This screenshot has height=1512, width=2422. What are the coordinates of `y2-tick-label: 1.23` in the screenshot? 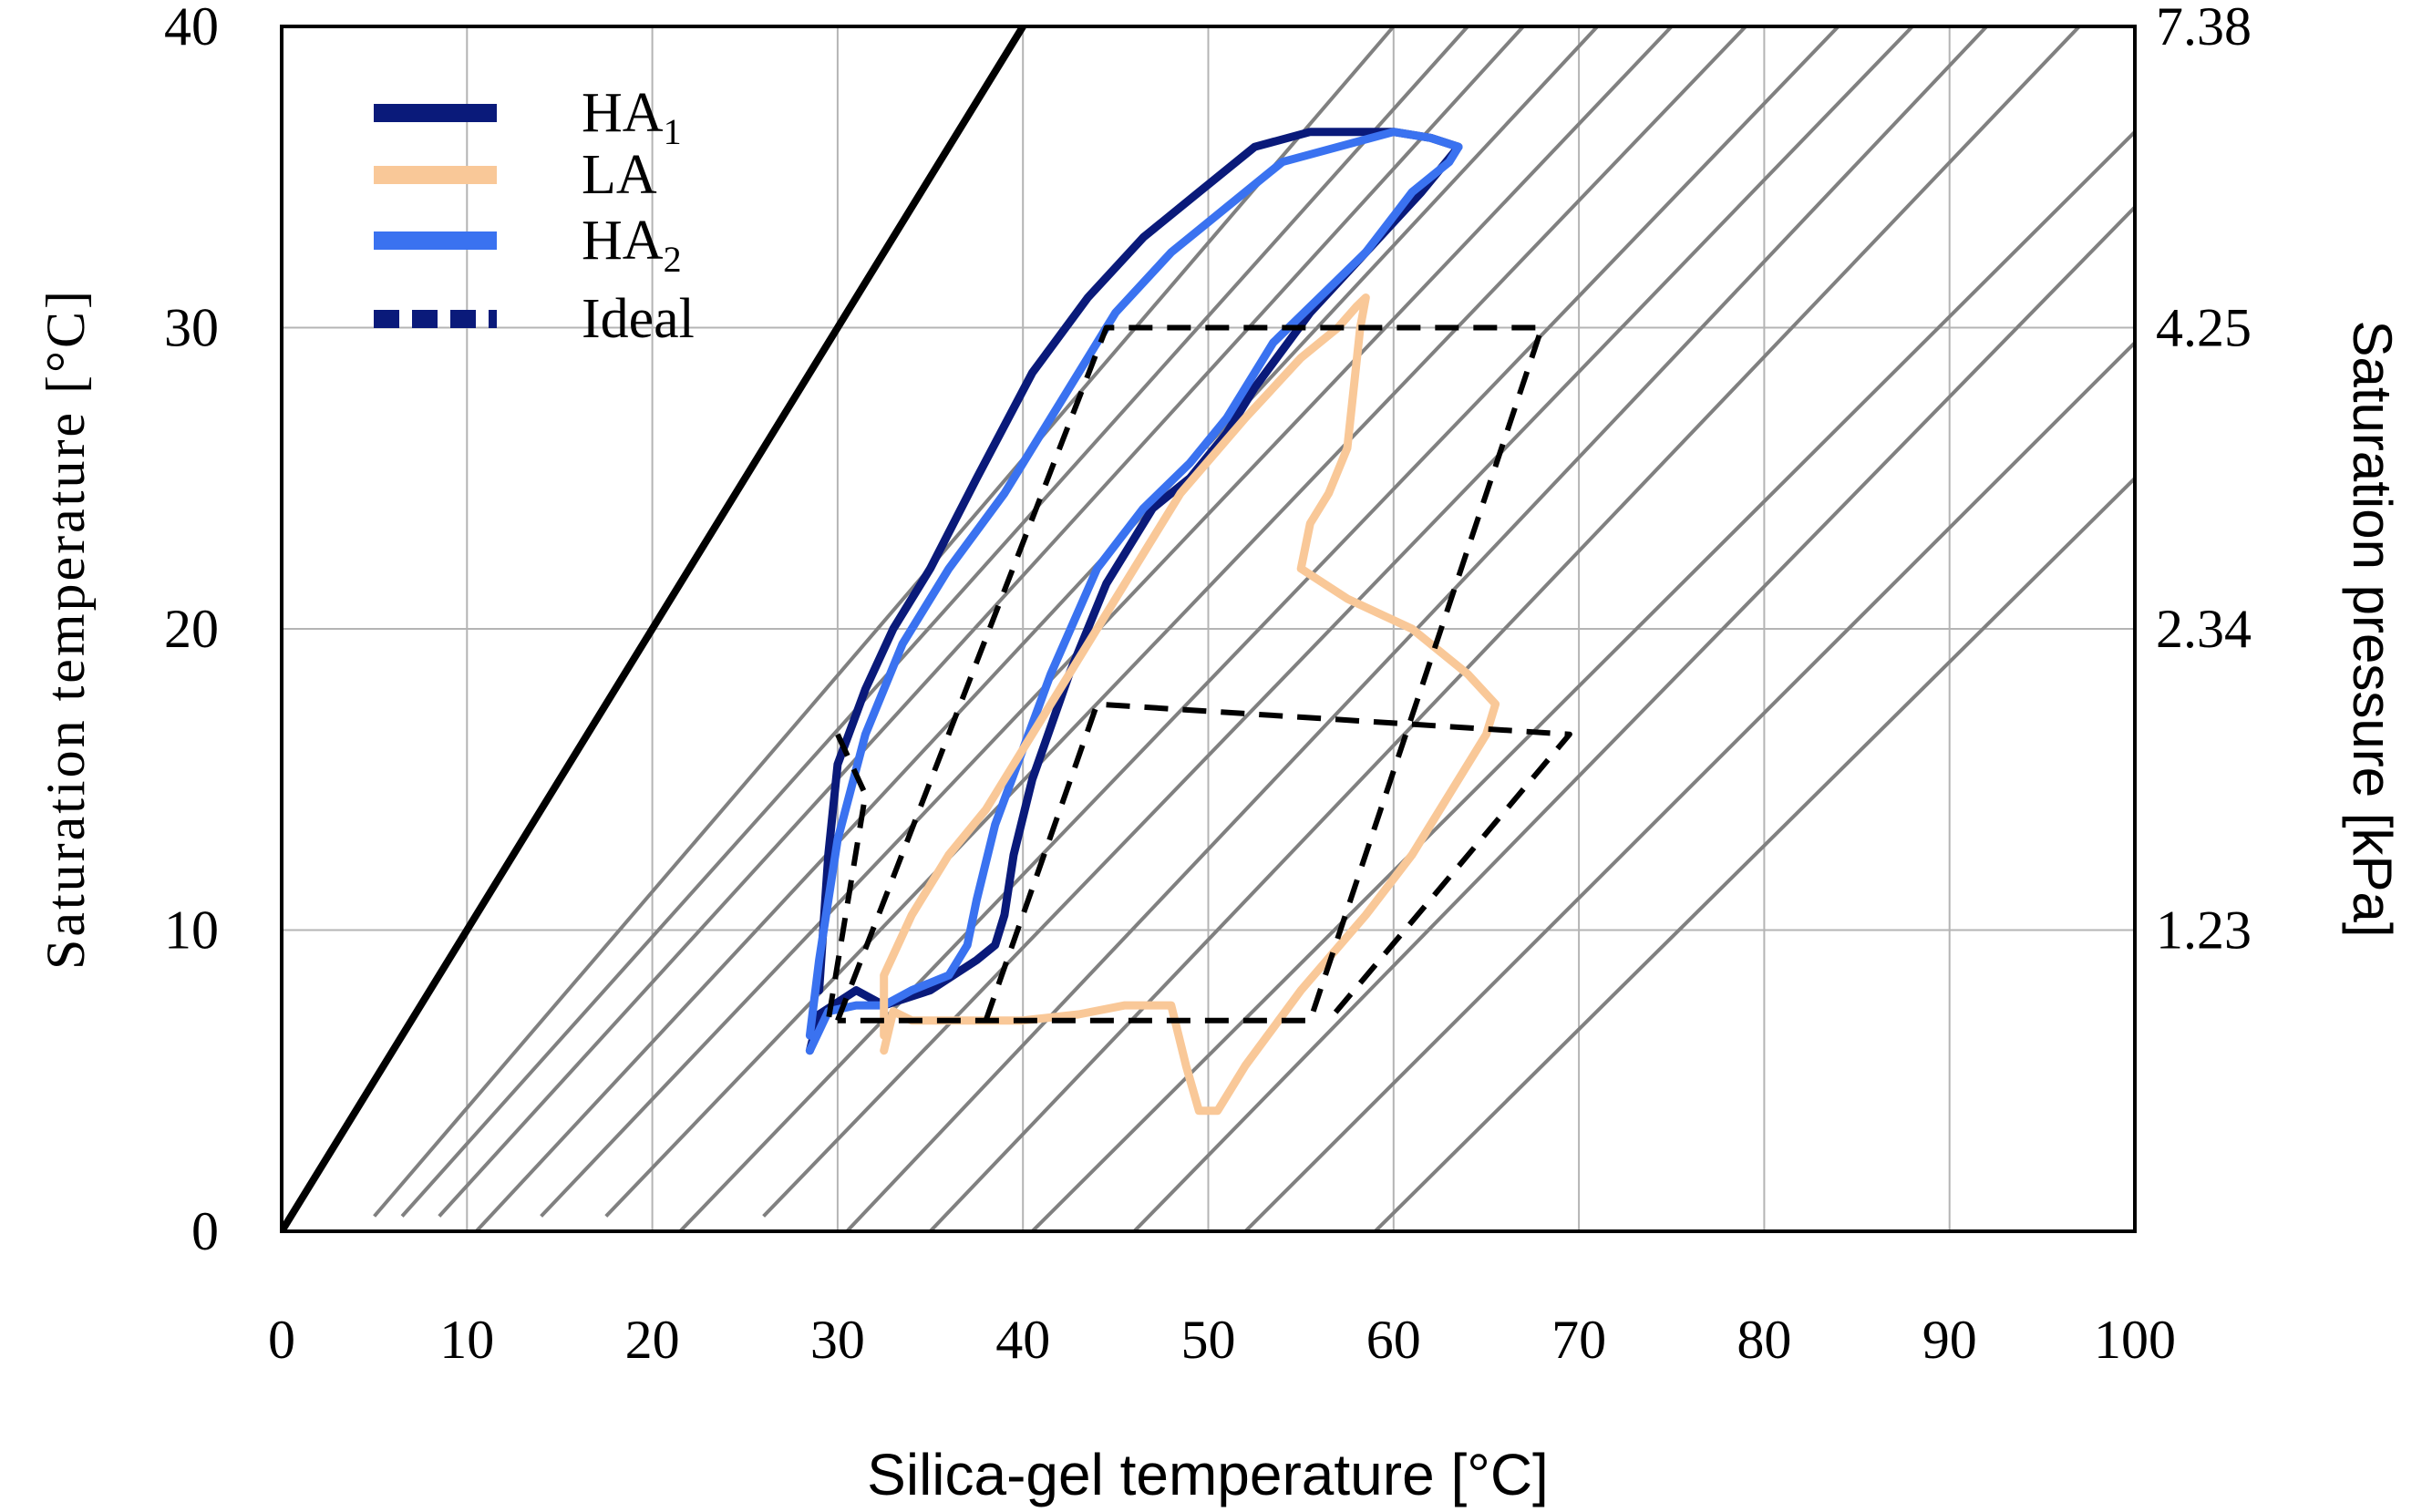 It's located at (2204, 930).